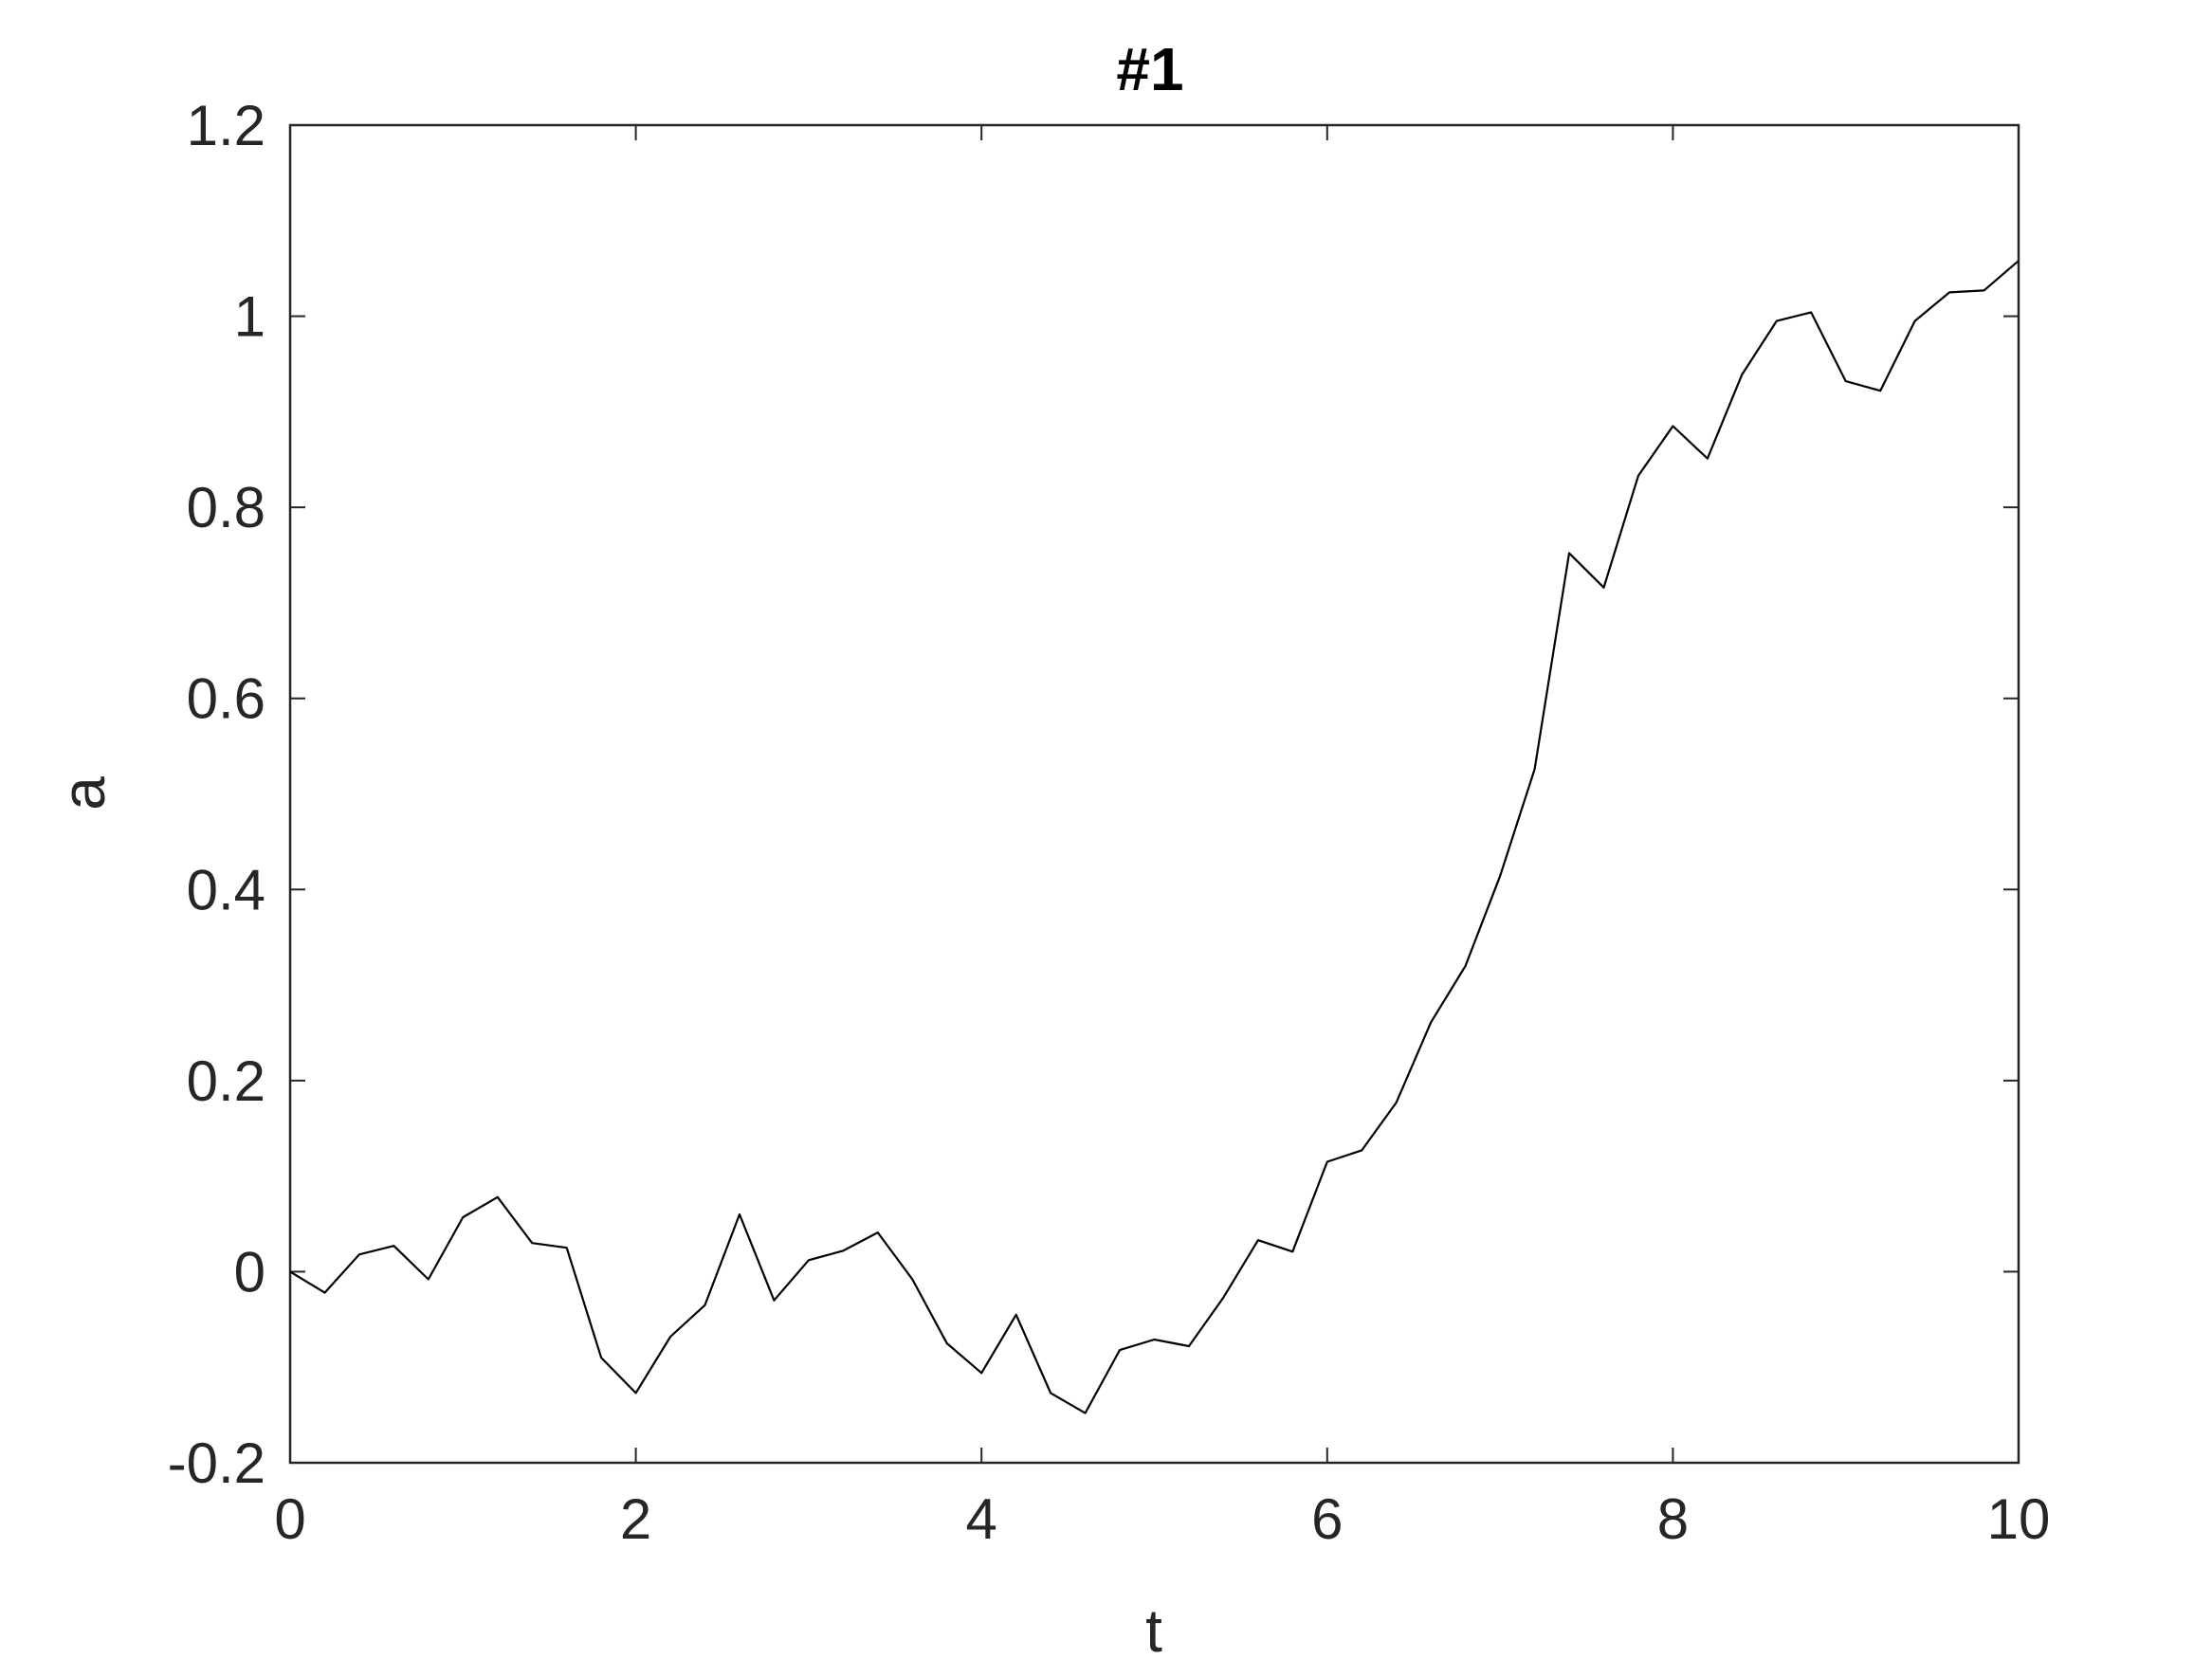 The height and width of the screenshot is (1659, 2212). I want to click on y-tick-label: 1, so click(249, 317).